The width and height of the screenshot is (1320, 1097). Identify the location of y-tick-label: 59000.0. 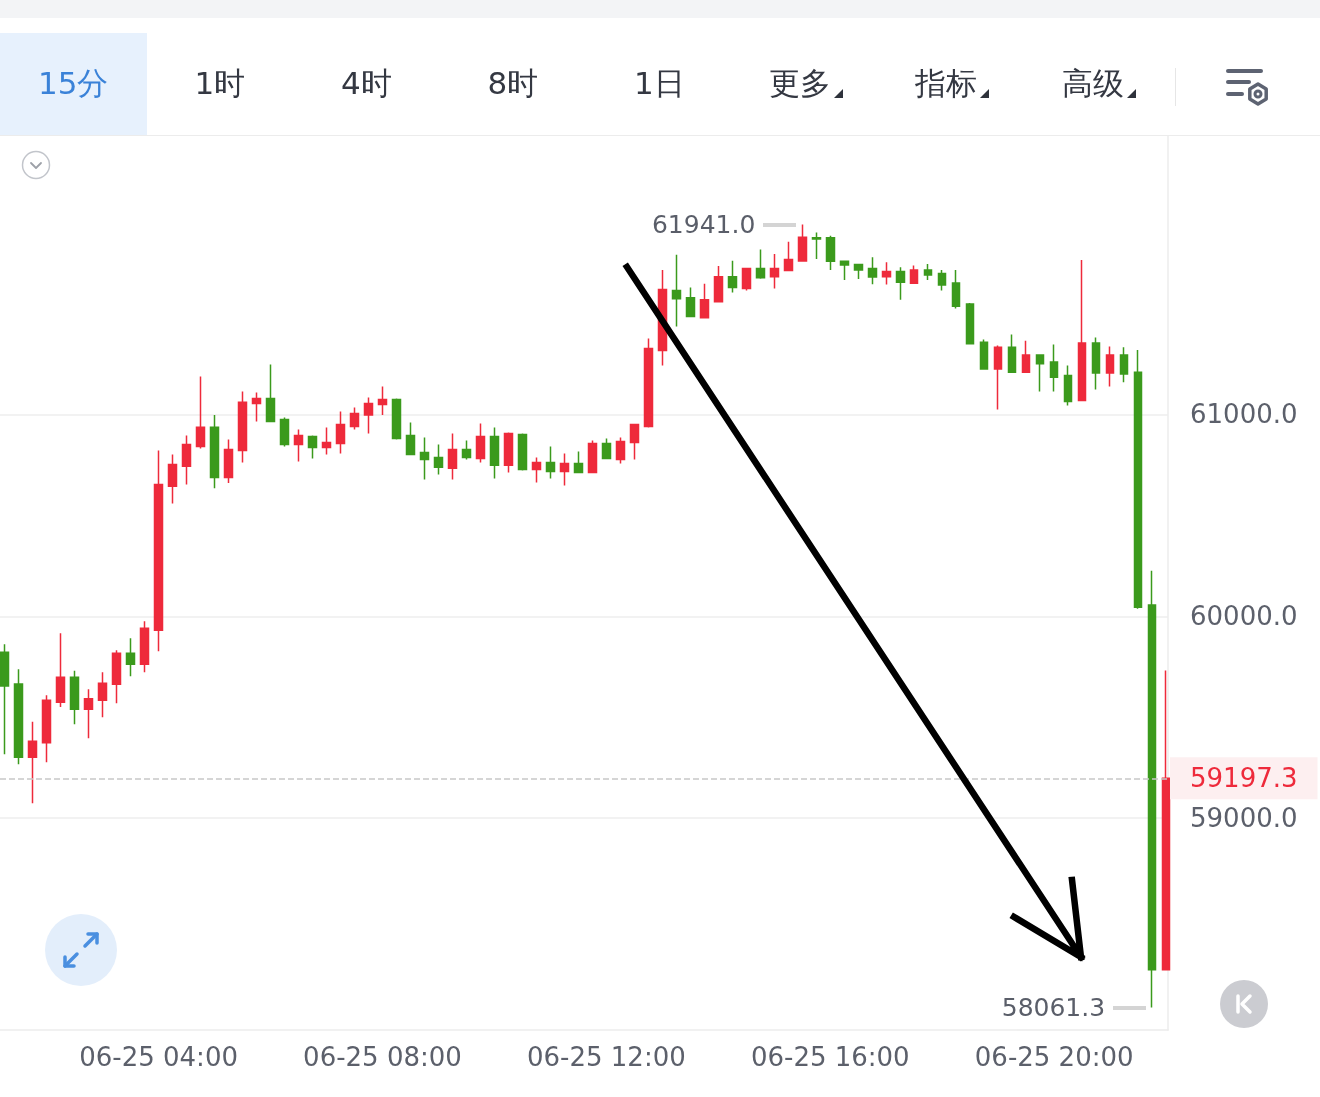
(1244, 818).